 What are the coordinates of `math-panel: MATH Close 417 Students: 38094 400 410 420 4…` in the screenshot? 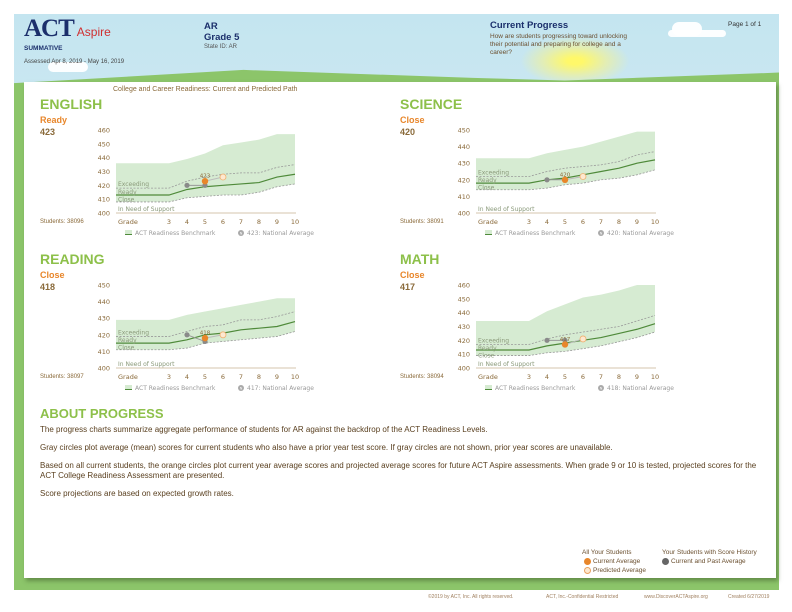 It's located at (568, 326).